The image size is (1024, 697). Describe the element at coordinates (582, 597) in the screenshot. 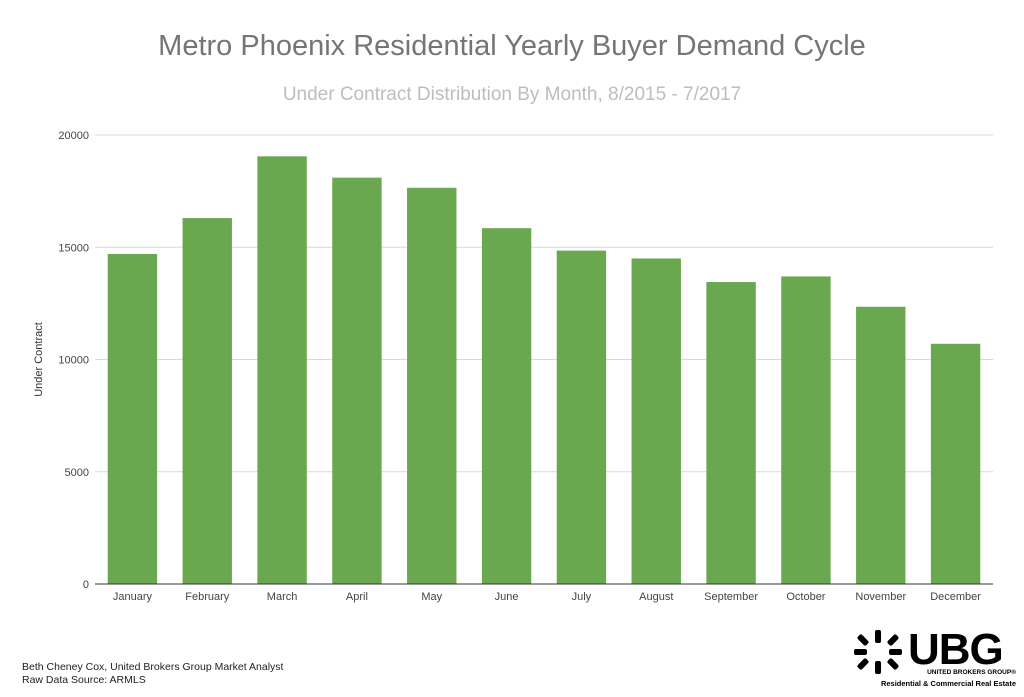

I see `x-tick-label: July` at that location.